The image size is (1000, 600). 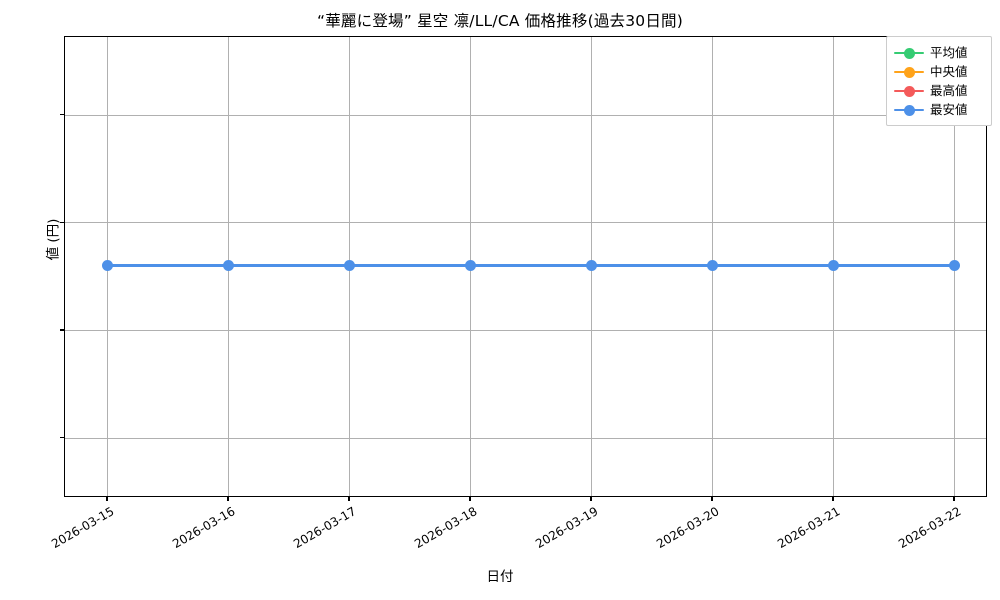 I want to click on chart-legend: 平均値中央値最高値最安値, so click(x=939, y=81).